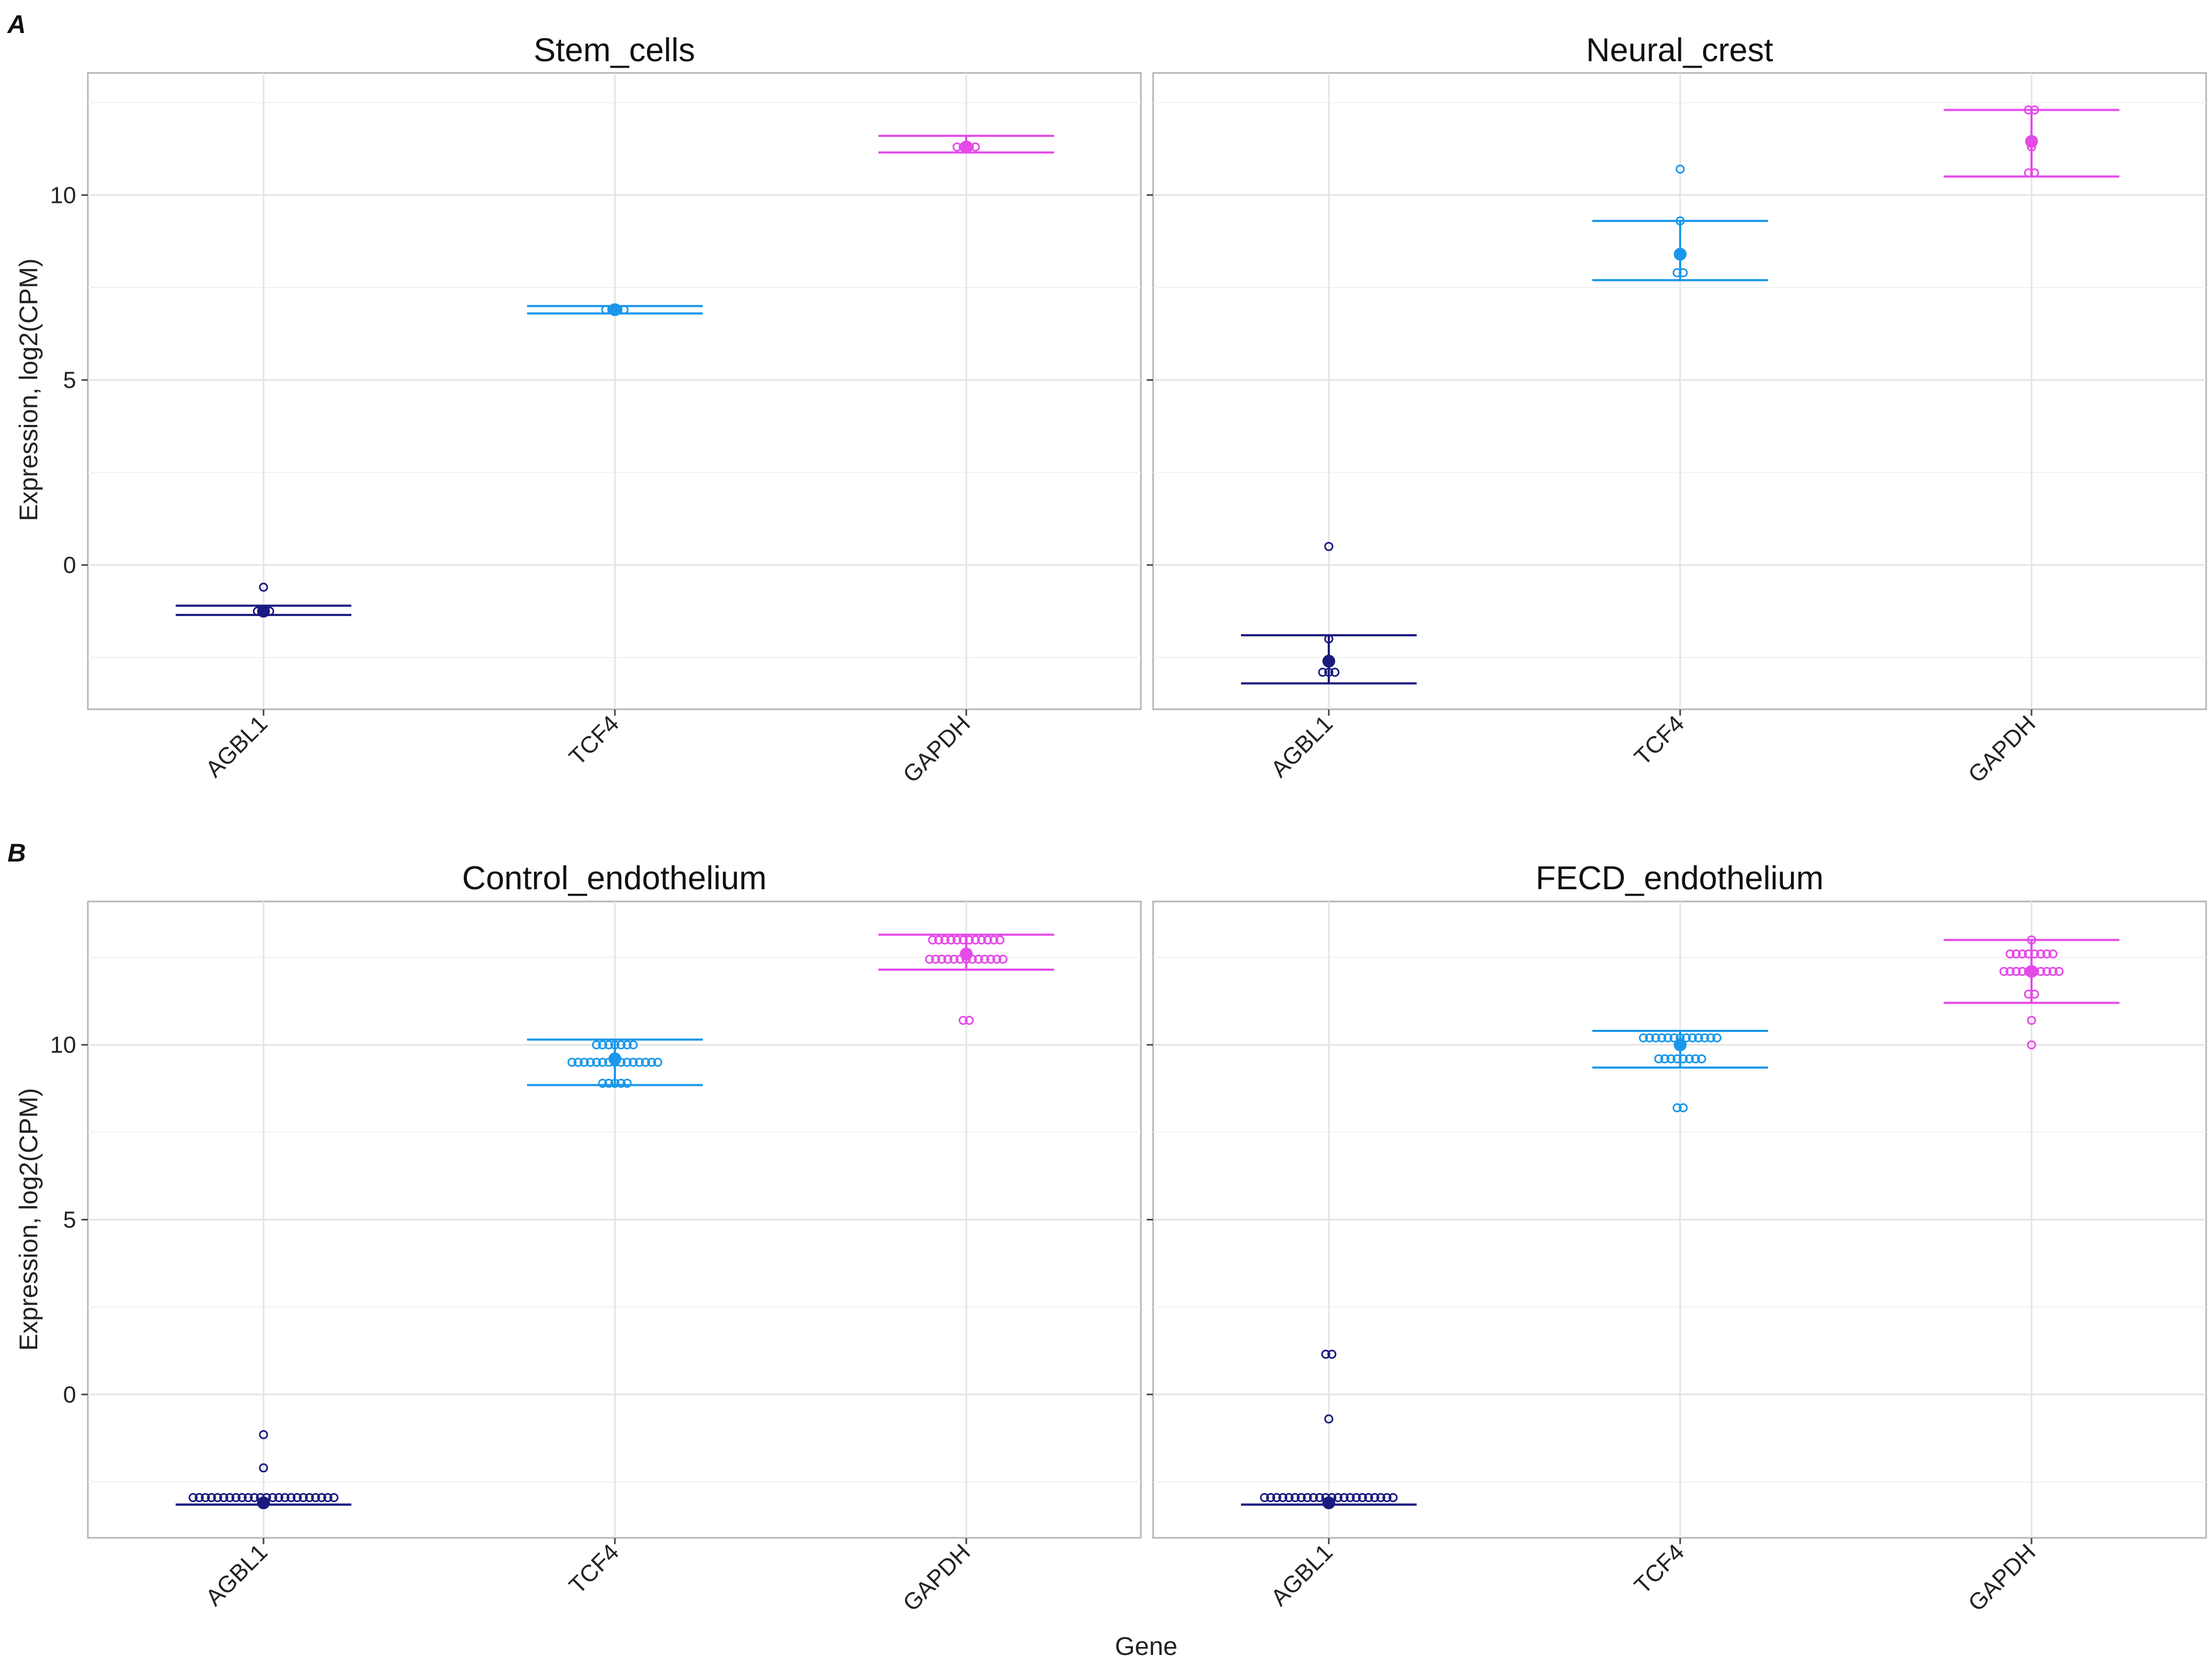 The width and height of the screenshot is (2212, 1664). What do you see at coordinates (1146, 1647) in the screenshot?
I see `x-axis-title: Gene` at bounding box center [1146, 1647].